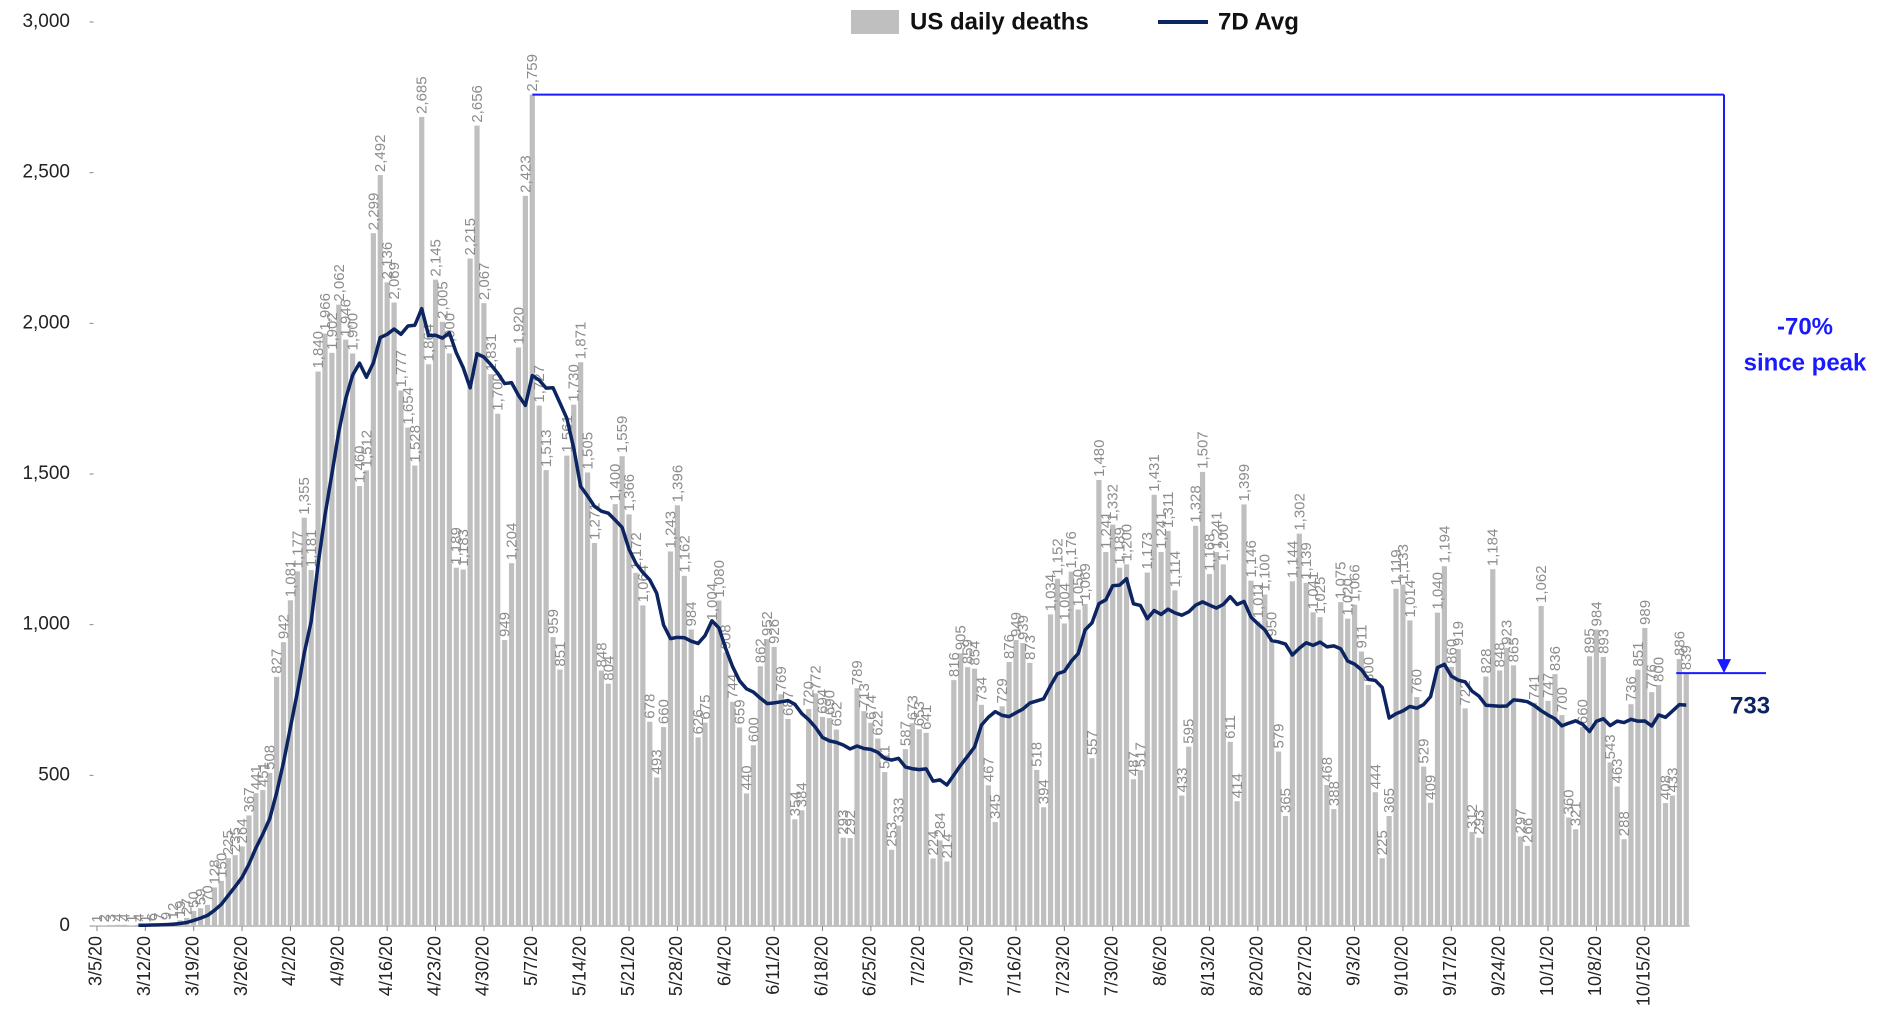  What do you see at coordinates (1652, 676) in the screenshot?
I see `data-label: 776` at bounding box center [1652, 676].